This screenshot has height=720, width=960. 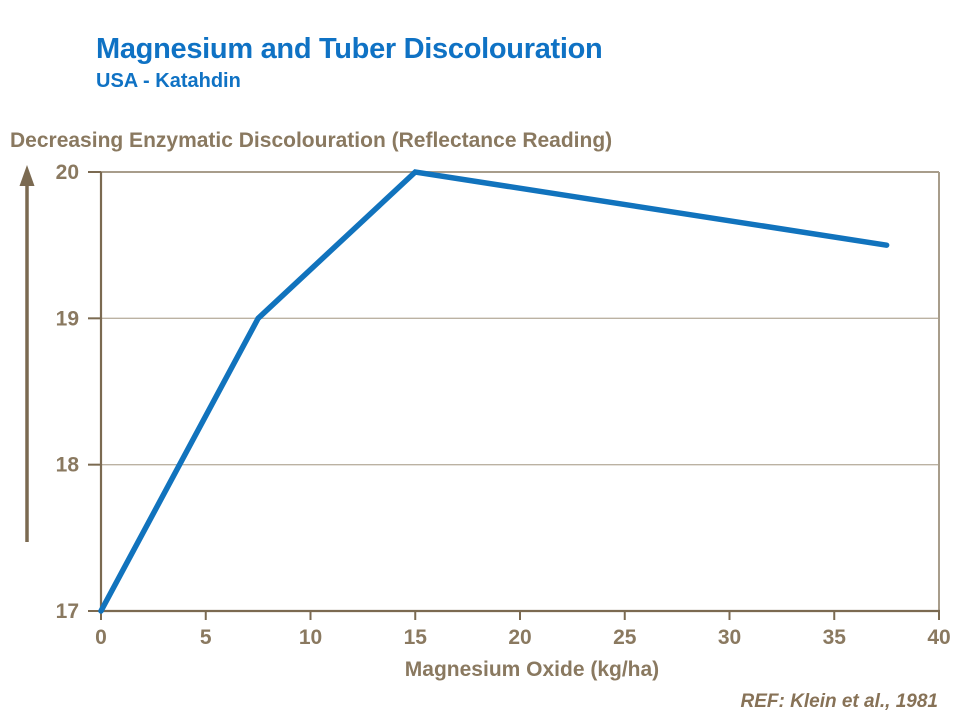 What do you see at coordinates (67, 172) in the screenshot?
I see `y-tick-label-20: 20` at bounding box center [67, 172].